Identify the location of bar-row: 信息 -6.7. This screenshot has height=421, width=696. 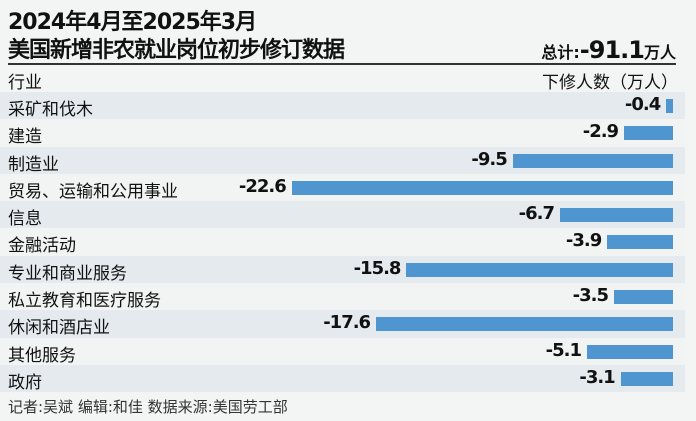
(342, 215).